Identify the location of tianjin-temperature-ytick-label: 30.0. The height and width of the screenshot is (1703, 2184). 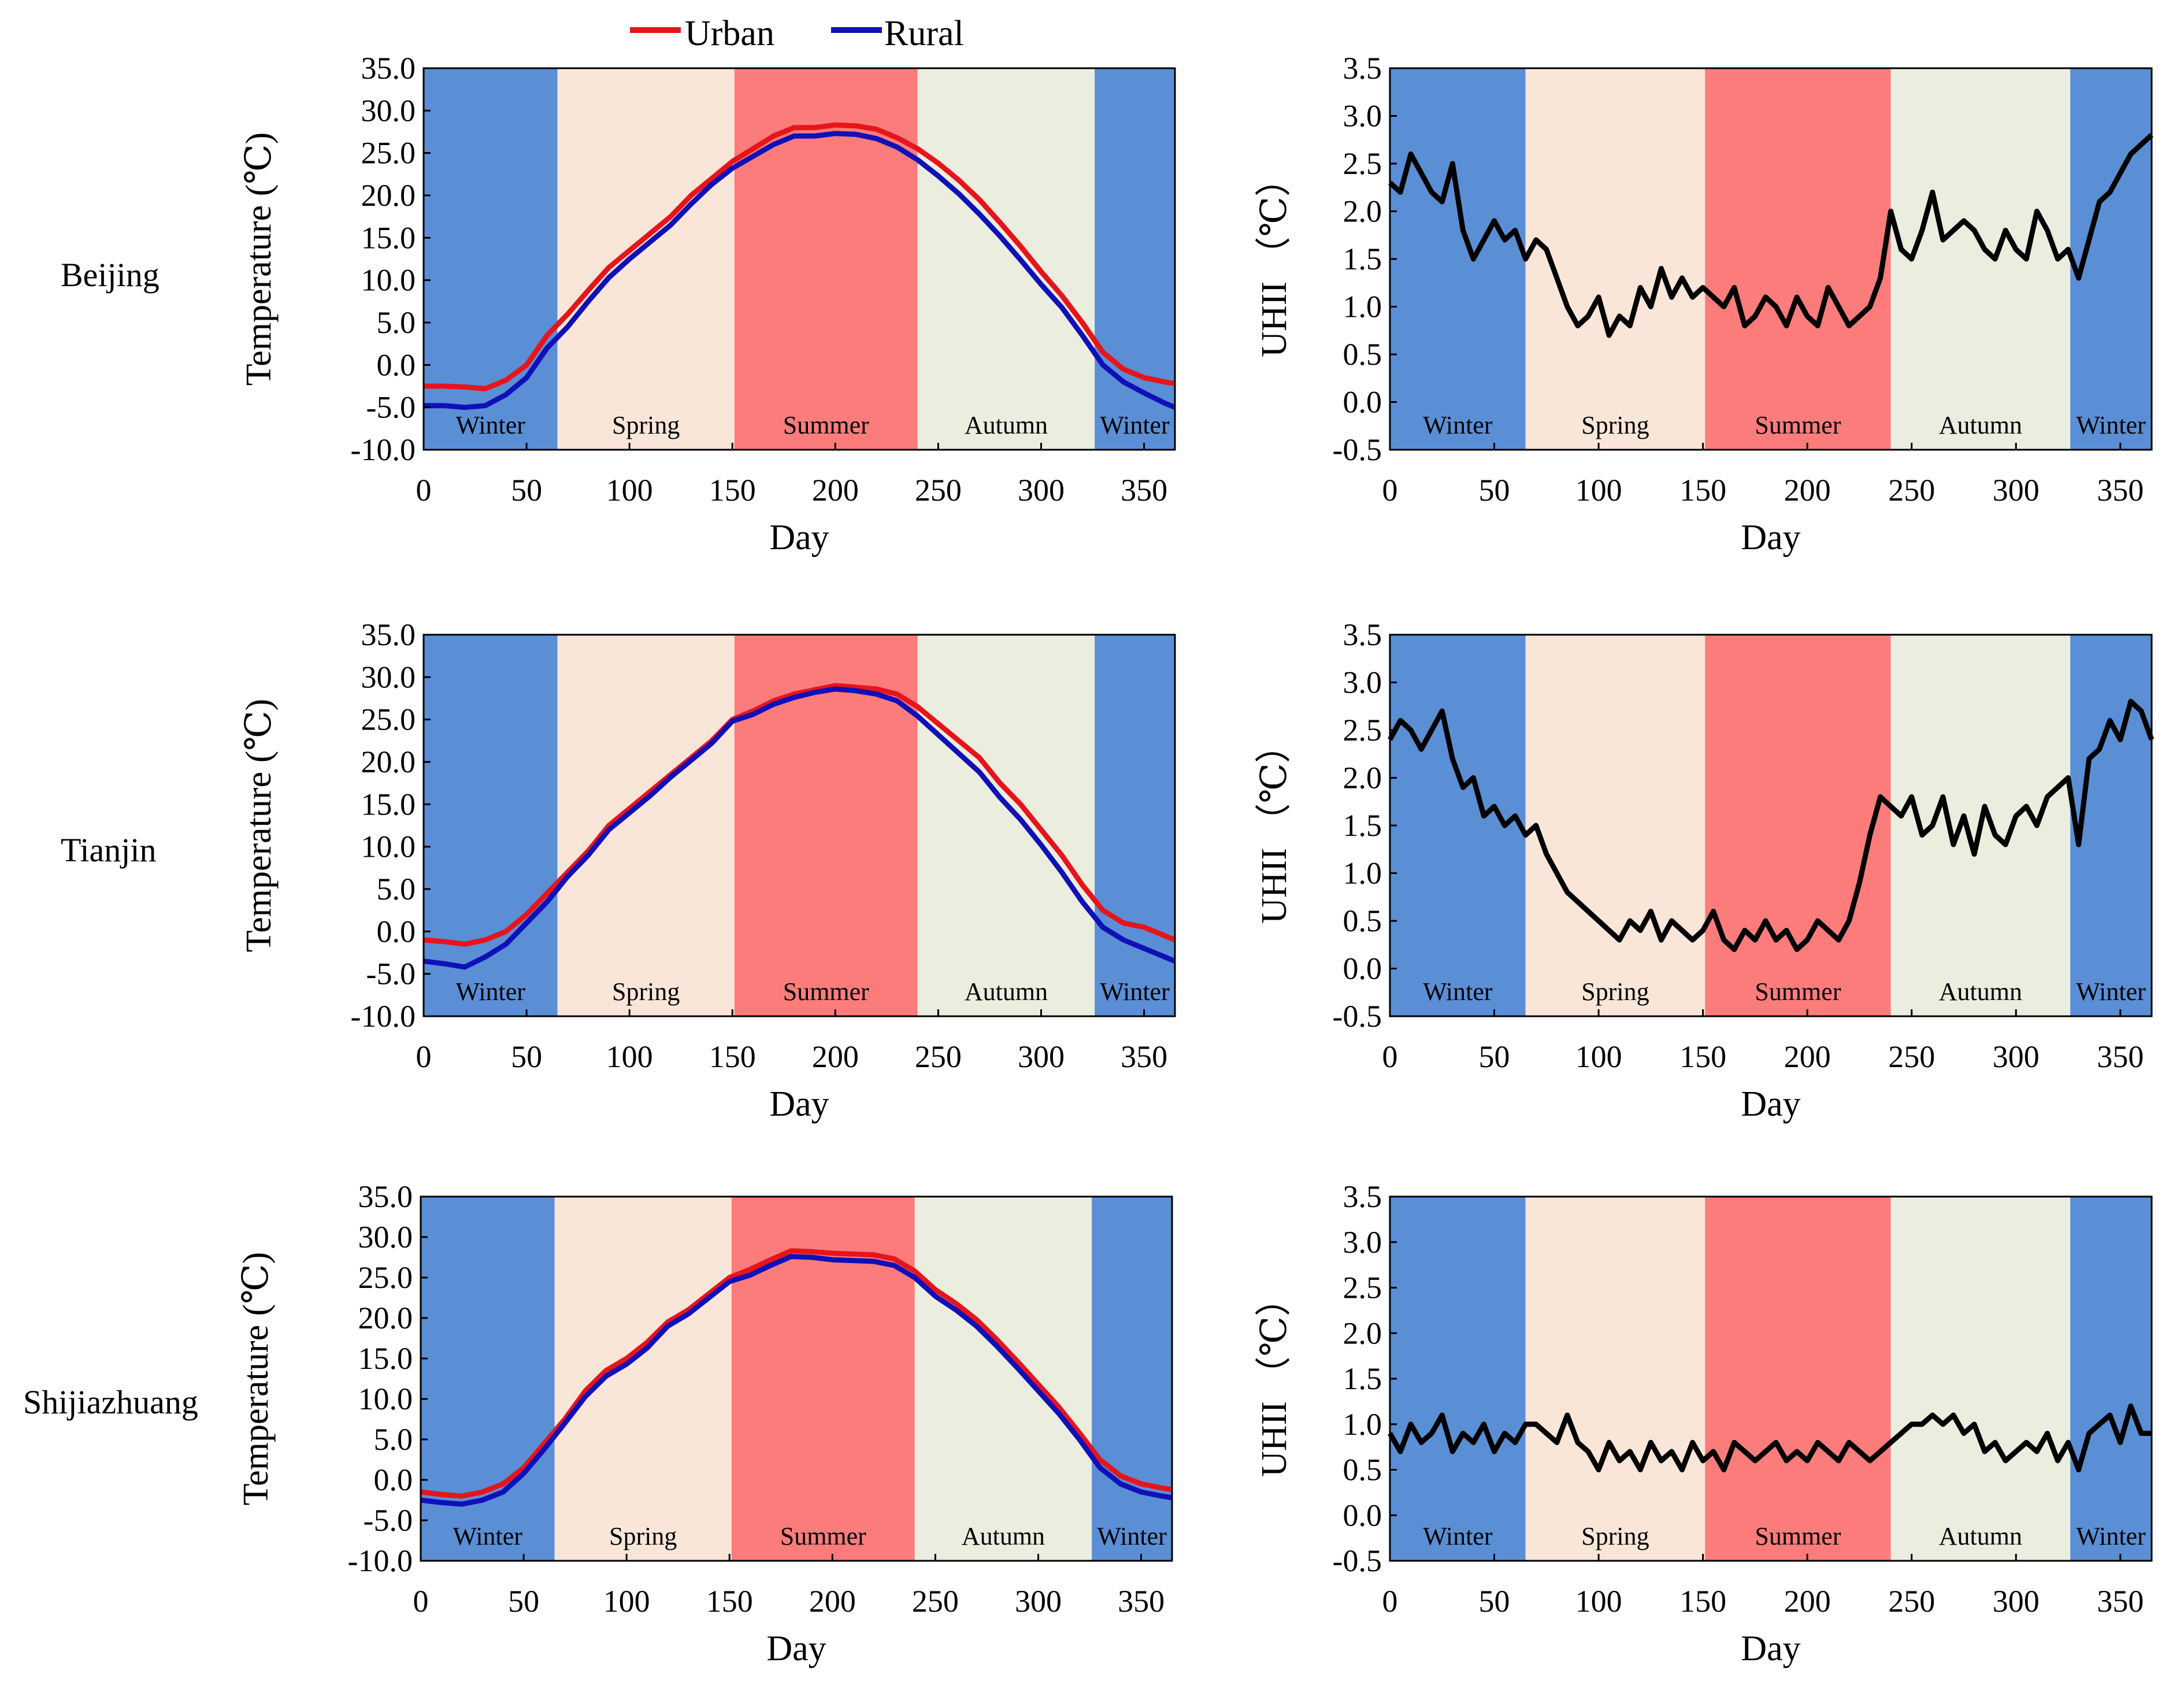
(388, 677).